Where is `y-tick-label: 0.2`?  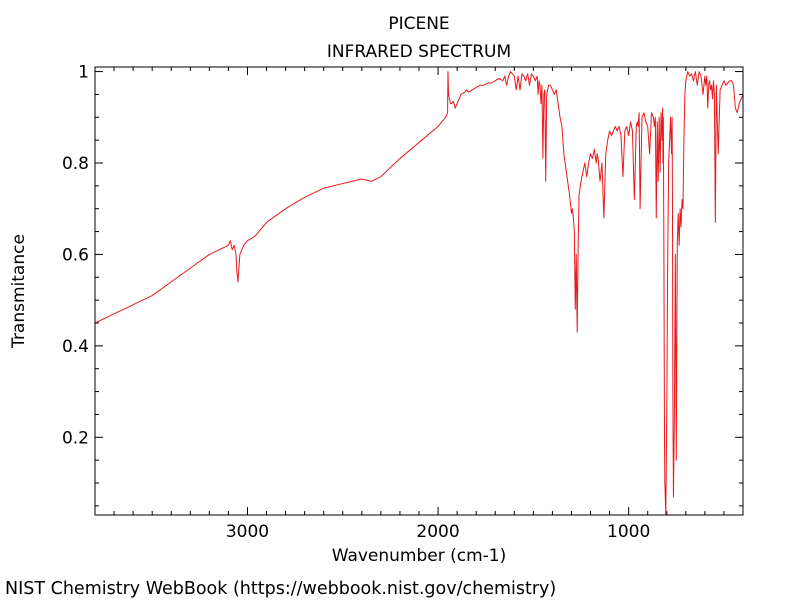 y-tick-label: 0.2 is located at coordinates (75, 438).